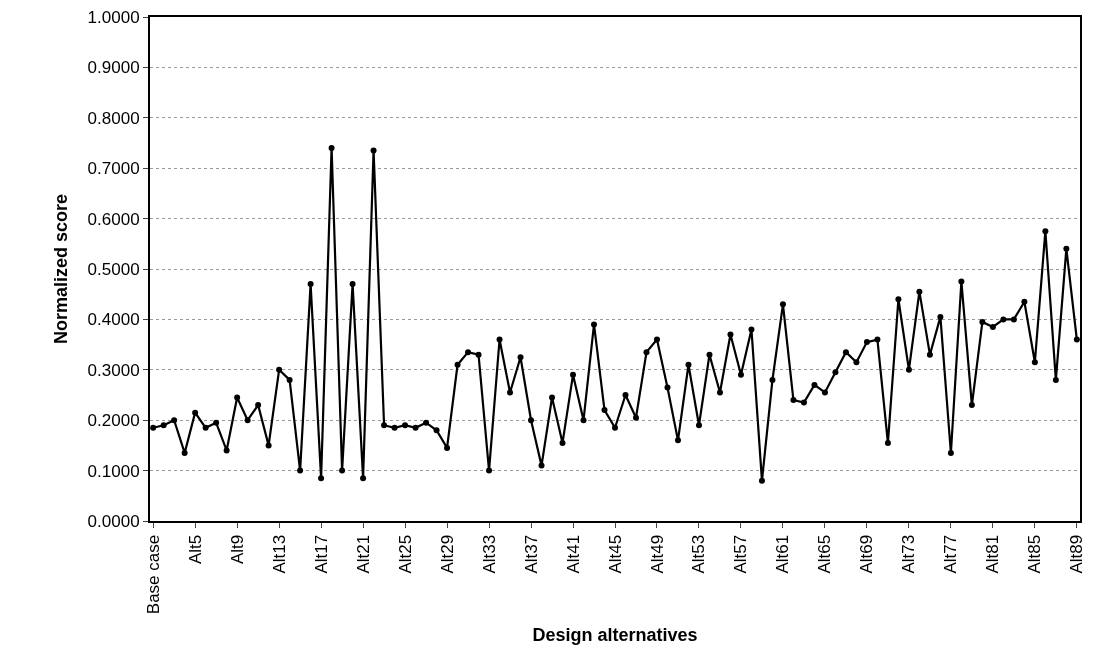  I want to click on x-tick-label: Alt81, so click(993, 554).